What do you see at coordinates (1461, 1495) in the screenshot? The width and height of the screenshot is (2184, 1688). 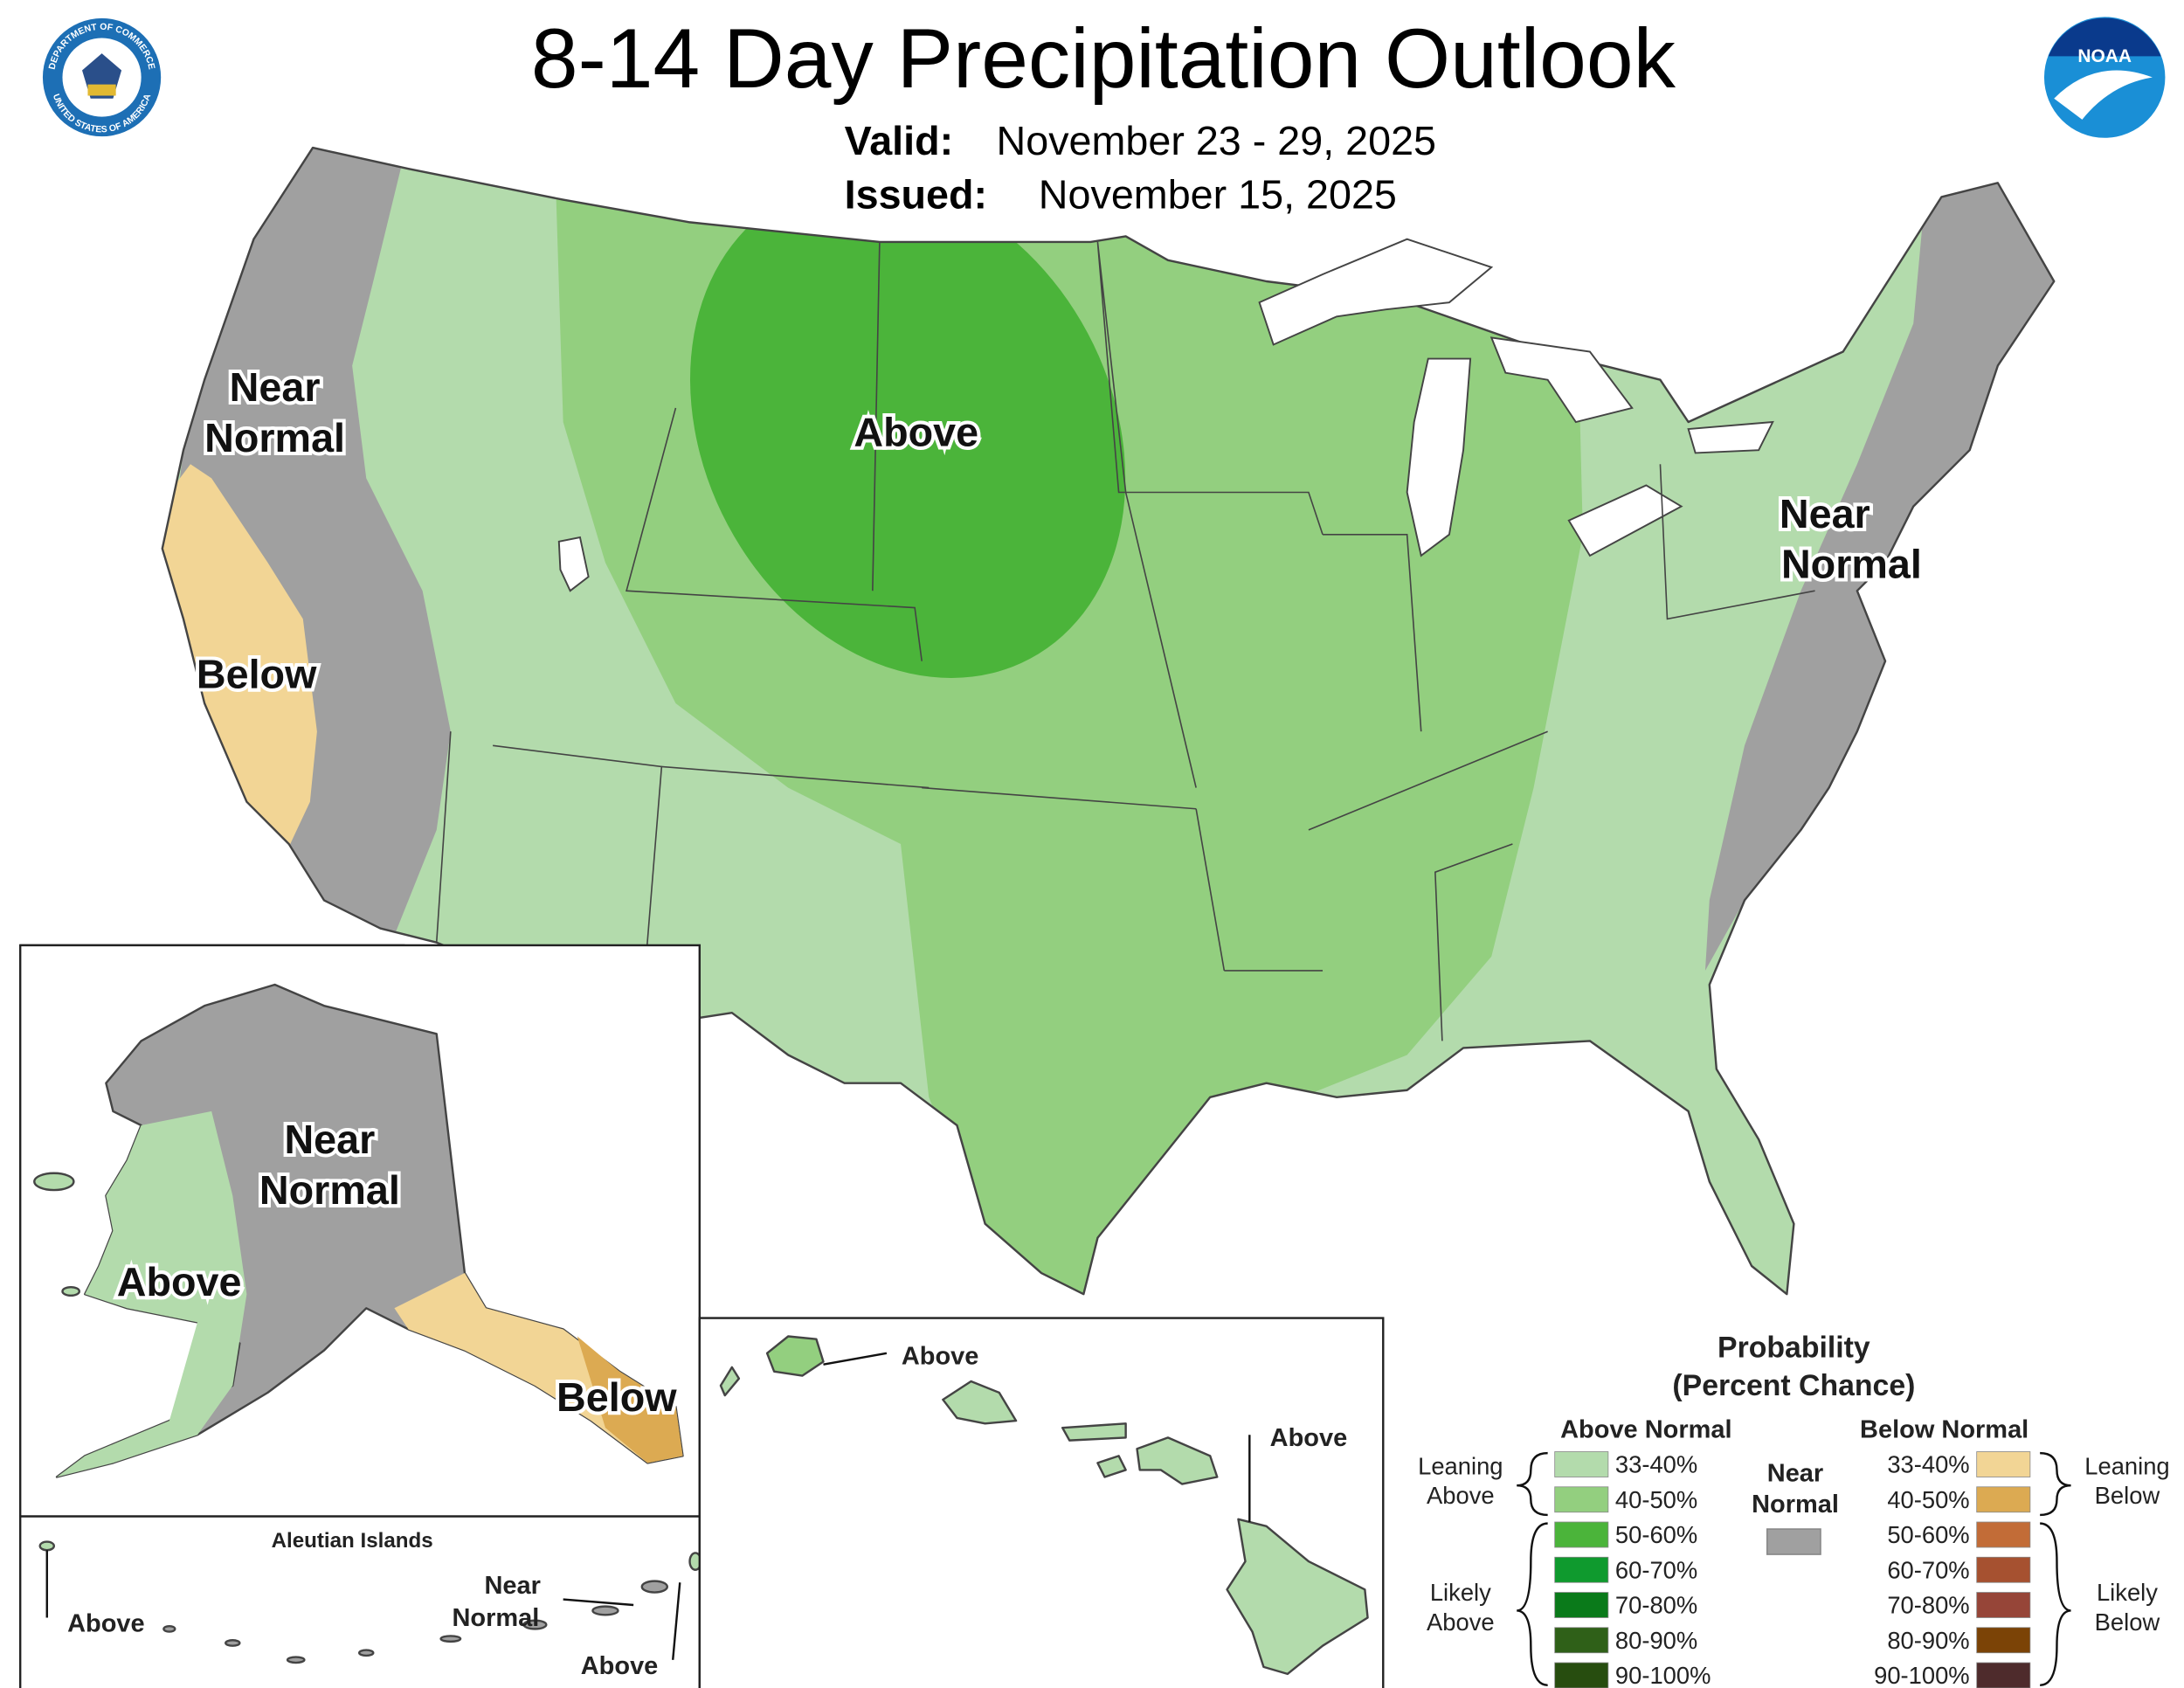 I see `legend-leaning-above: Above` at bounding box center [1461, 1495].